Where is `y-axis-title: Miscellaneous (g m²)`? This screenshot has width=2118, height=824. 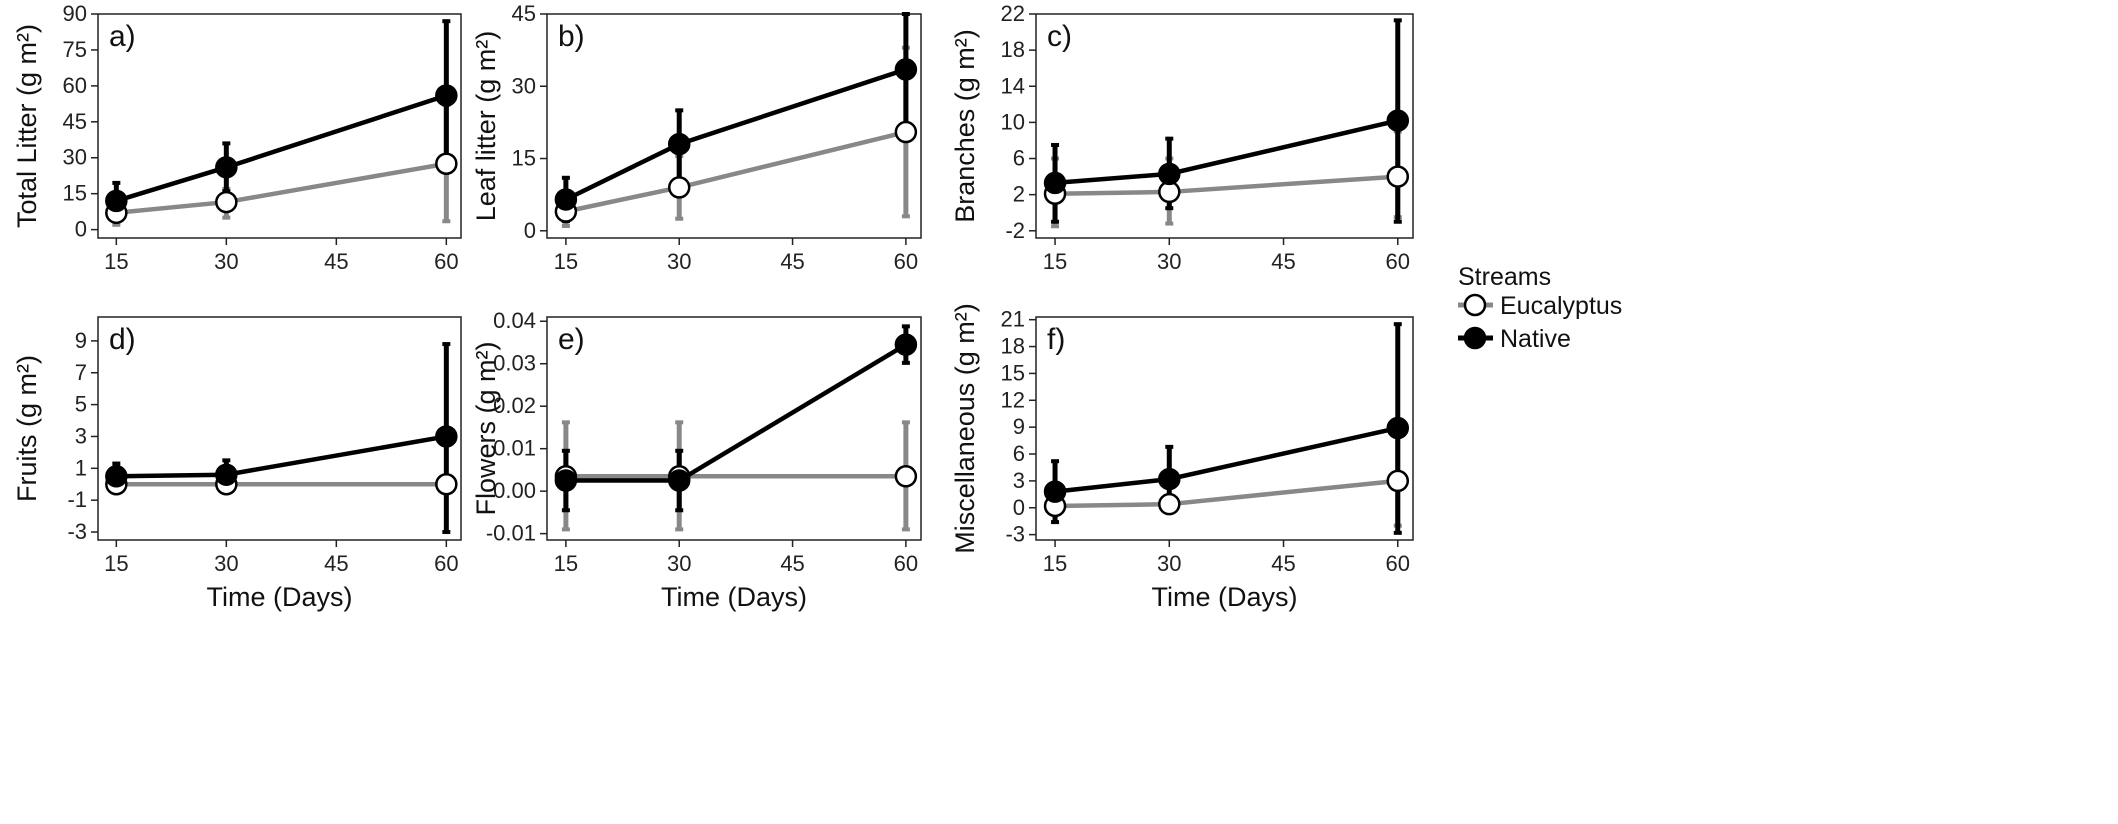 y-axis-title: Miscellaneous (g m²) is located at coordinates (965, 428).